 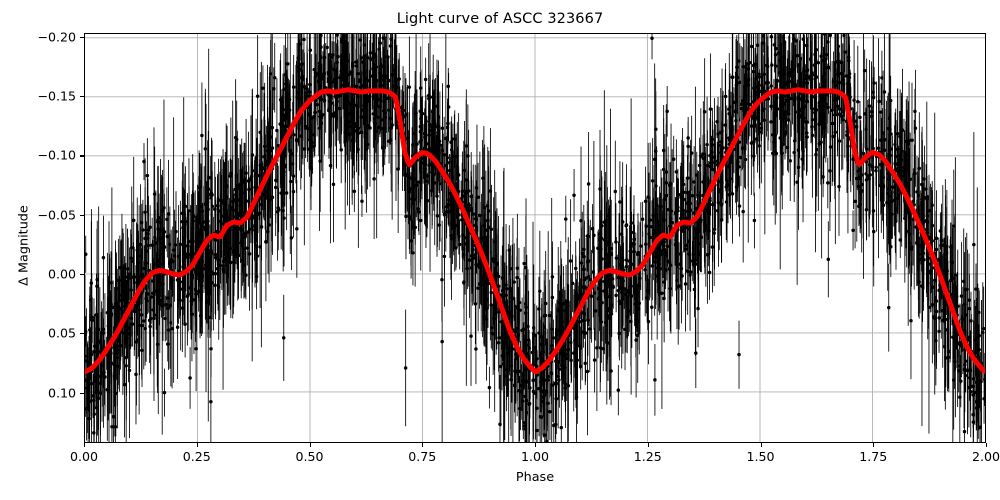 I want to click on y-tick-label: 0.00, so click(x=61, y=274).